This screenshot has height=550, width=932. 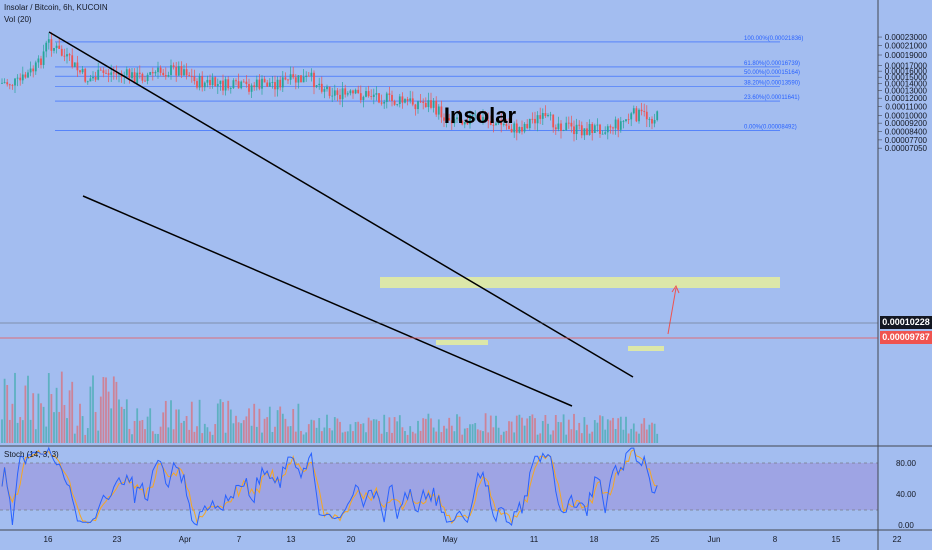 What do you see at coordinates (330, 407) in the screenshot?
I see `volume-bars` at bounding box center [330, 407].